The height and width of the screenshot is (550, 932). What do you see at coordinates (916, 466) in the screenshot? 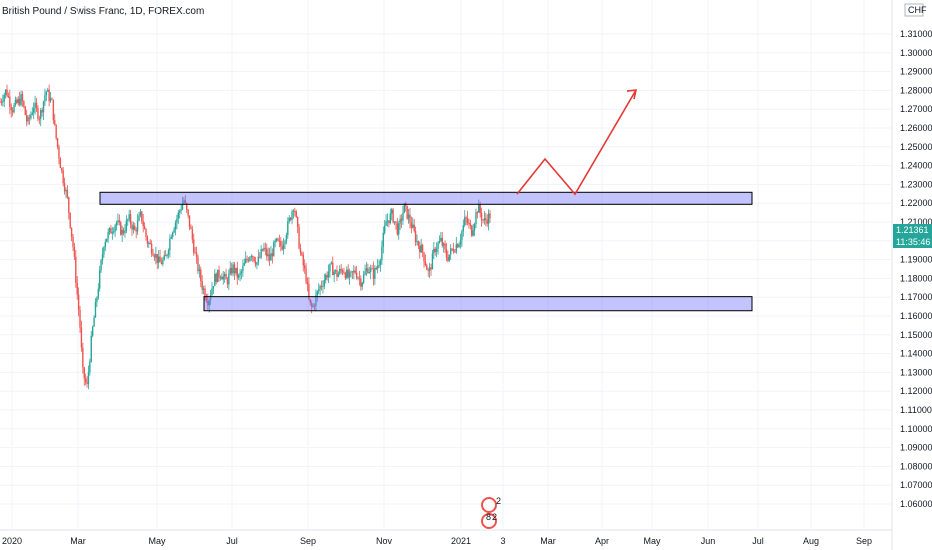
I see `y-tick-label: 1.08000` at bounding box center [916, 466].